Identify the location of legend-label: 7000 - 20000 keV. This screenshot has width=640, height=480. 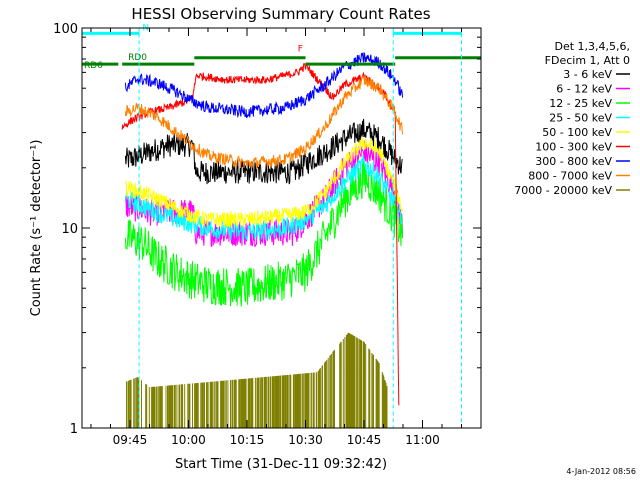
(563, 190).